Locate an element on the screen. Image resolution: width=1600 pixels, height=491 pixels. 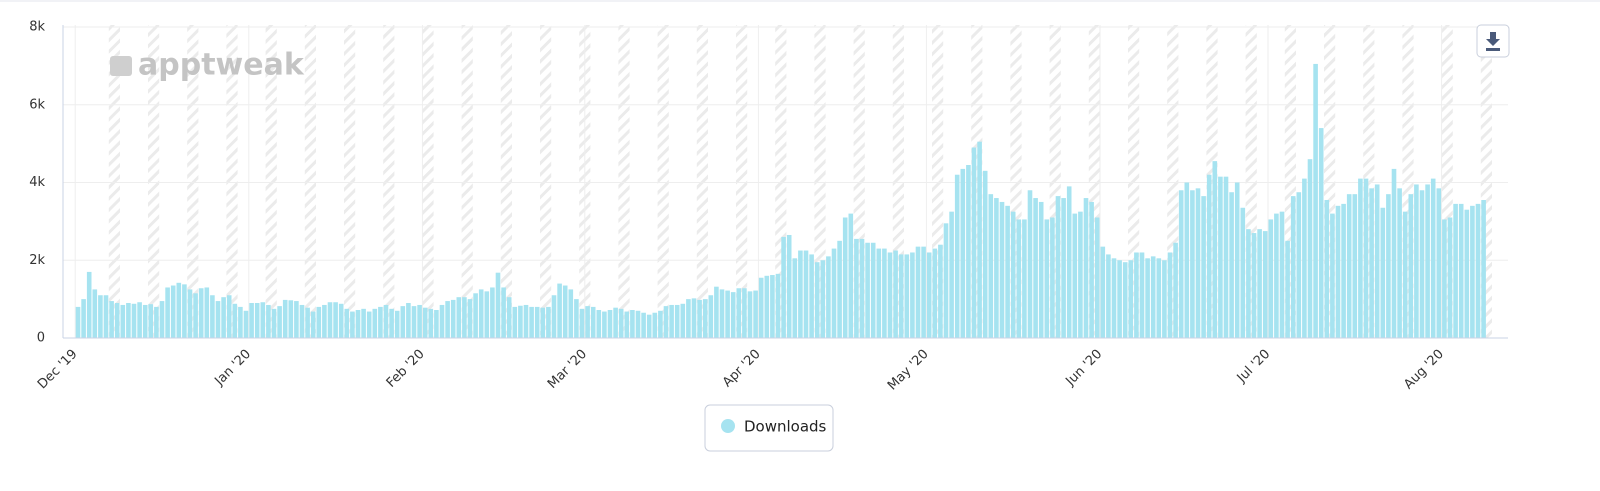
download-button is located at coordinates (1493, 41).